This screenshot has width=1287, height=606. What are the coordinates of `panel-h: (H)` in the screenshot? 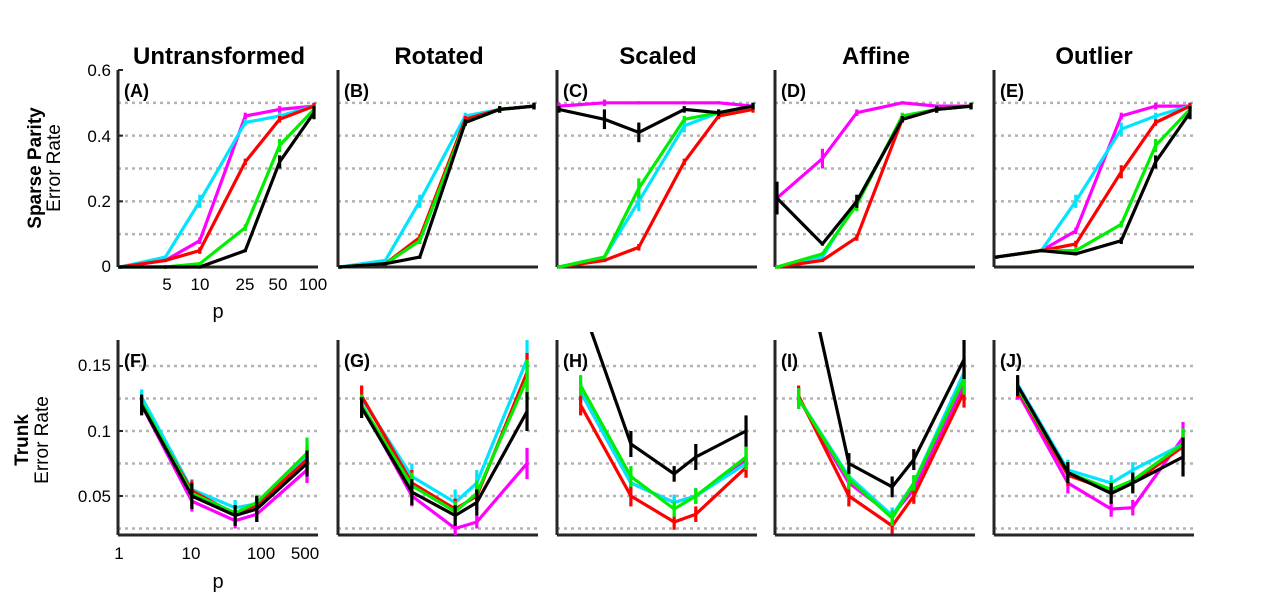 It's located at (656, 434).